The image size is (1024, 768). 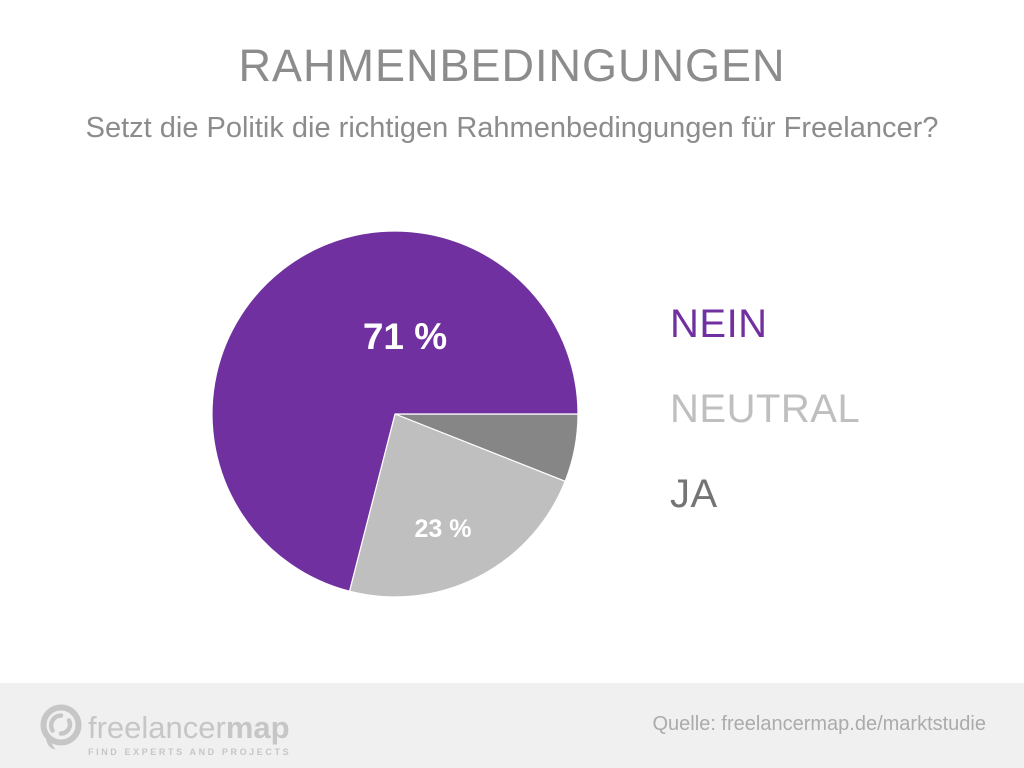 What do you see at coordinates (61, 727) in the screenshot?
I see `freelancermap-logo-icon` at bounding box center [61, 727].